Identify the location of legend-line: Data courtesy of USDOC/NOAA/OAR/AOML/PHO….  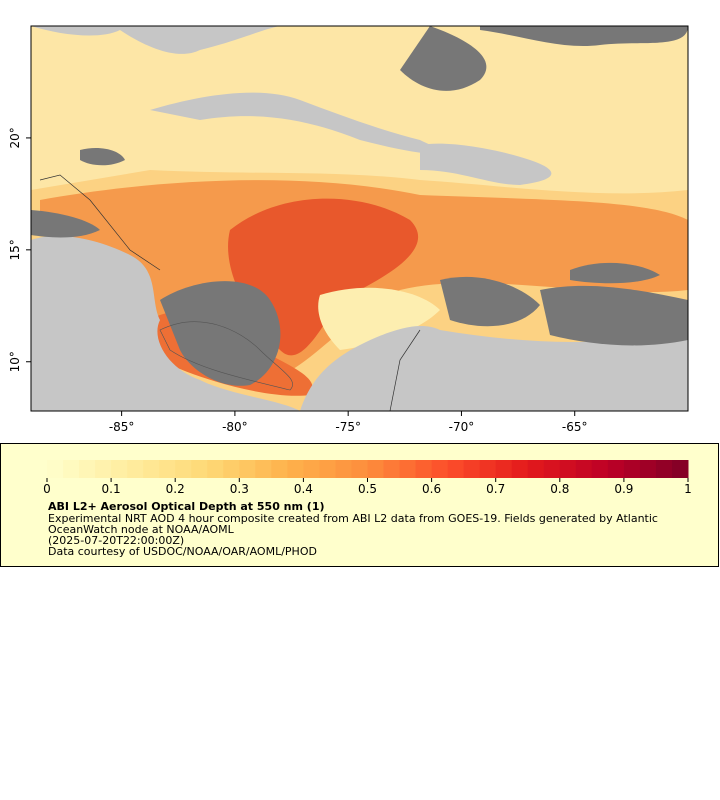
(182, 551).